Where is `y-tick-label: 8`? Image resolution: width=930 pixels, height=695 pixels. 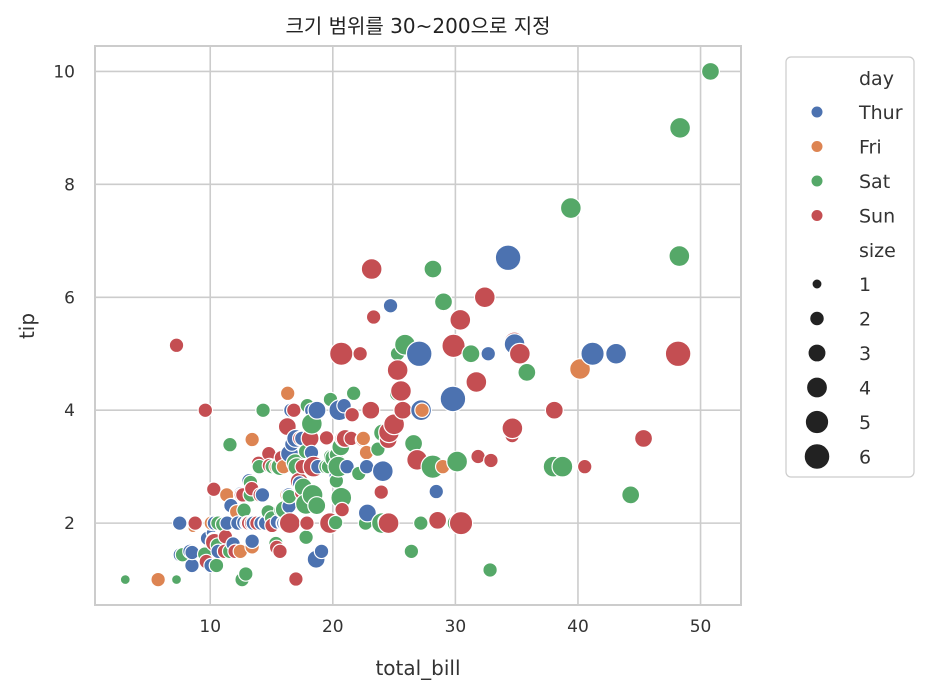
y-tick-label: 8 is located at coordinates (69, 185).